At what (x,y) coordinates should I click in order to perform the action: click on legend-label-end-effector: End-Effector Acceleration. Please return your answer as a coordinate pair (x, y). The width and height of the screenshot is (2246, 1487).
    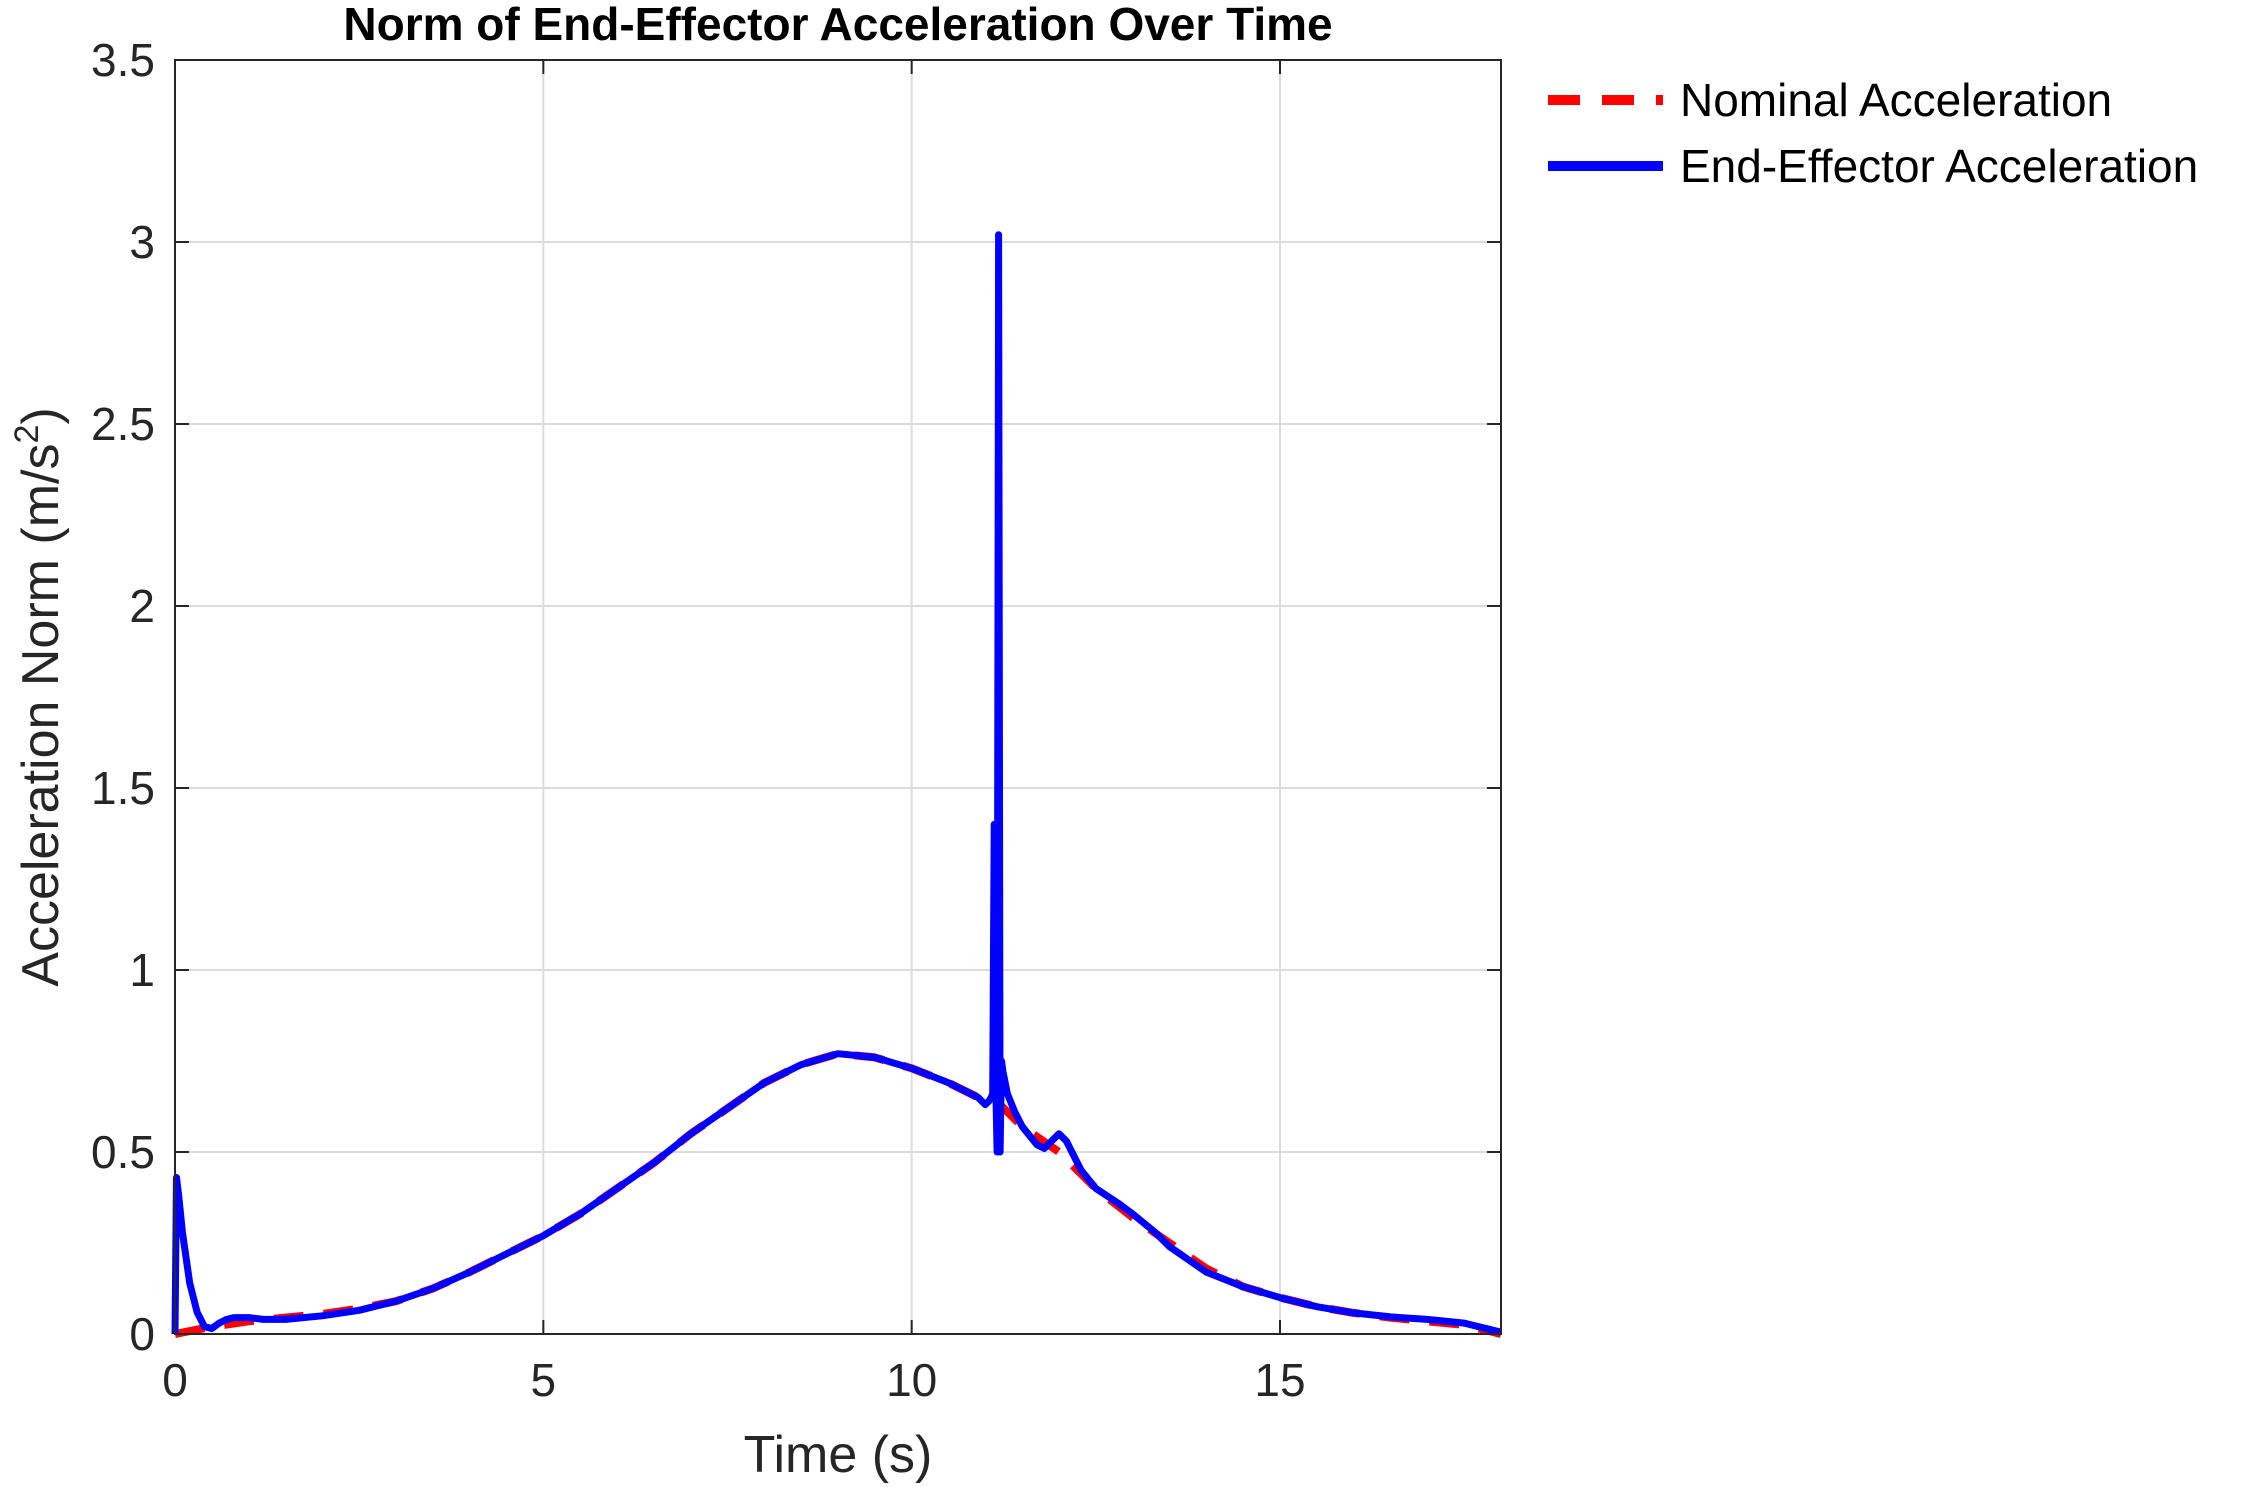
    Looking at the image, I should click on (1939, 166).